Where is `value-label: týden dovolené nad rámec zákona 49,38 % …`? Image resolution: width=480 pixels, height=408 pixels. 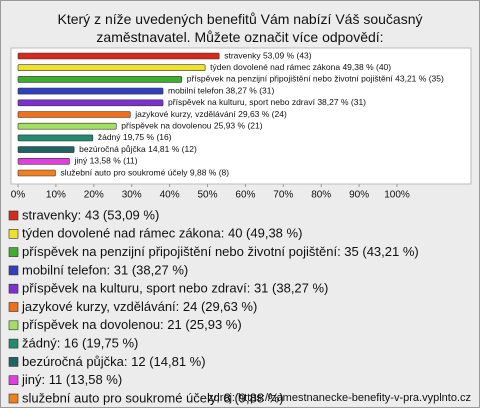 value-label: týden dovolené nad rámec zákona 49,38 % … is located at coordinates (300, 67).